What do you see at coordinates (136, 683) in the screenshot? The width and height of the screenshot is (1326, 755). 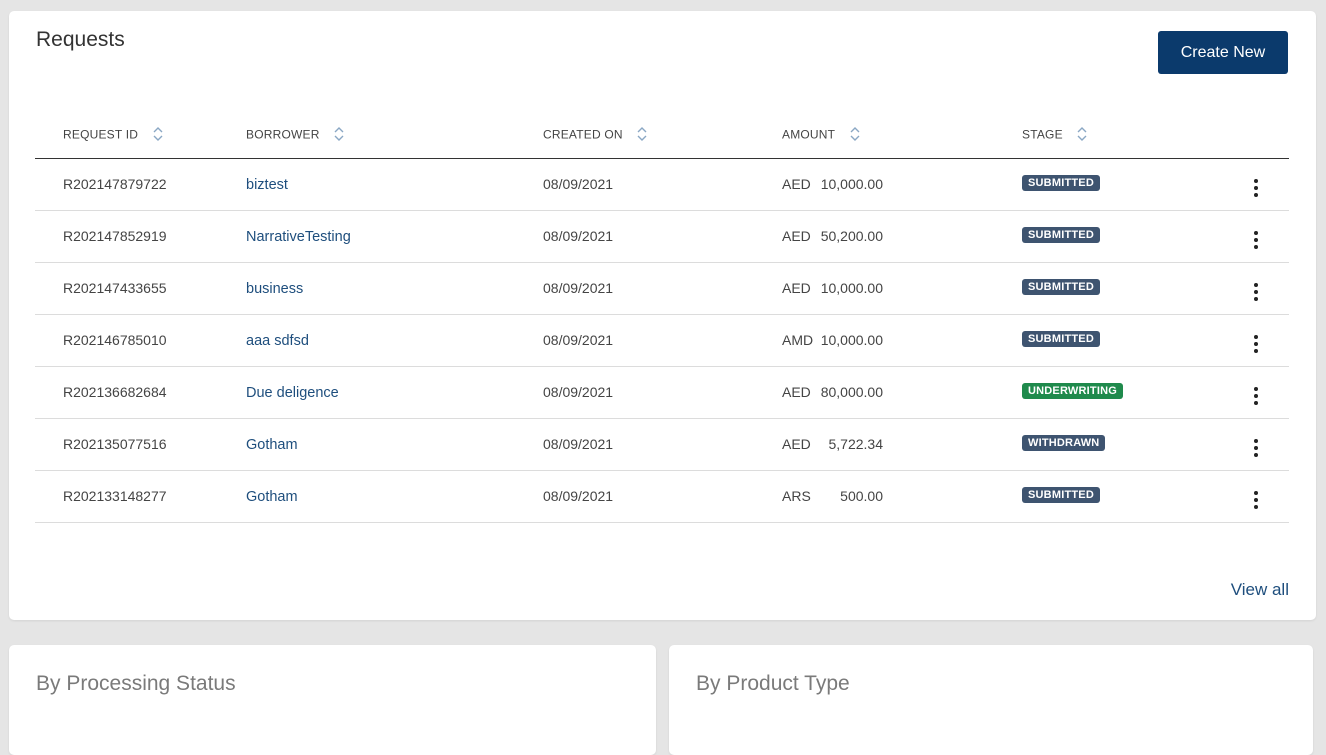 I see `processing-status-title: By Processing Status` at bounding box center [136, 683].